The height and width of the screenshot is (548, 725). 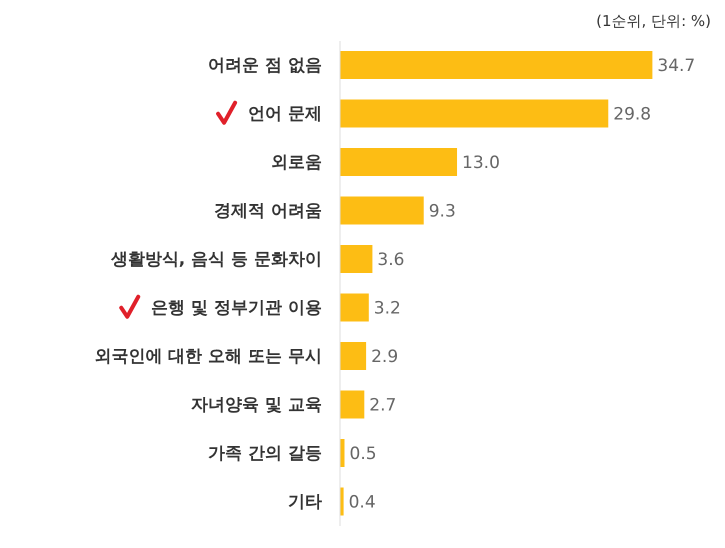 I want to click on y-tick-label: 외로움, so click(x=296, y=162).